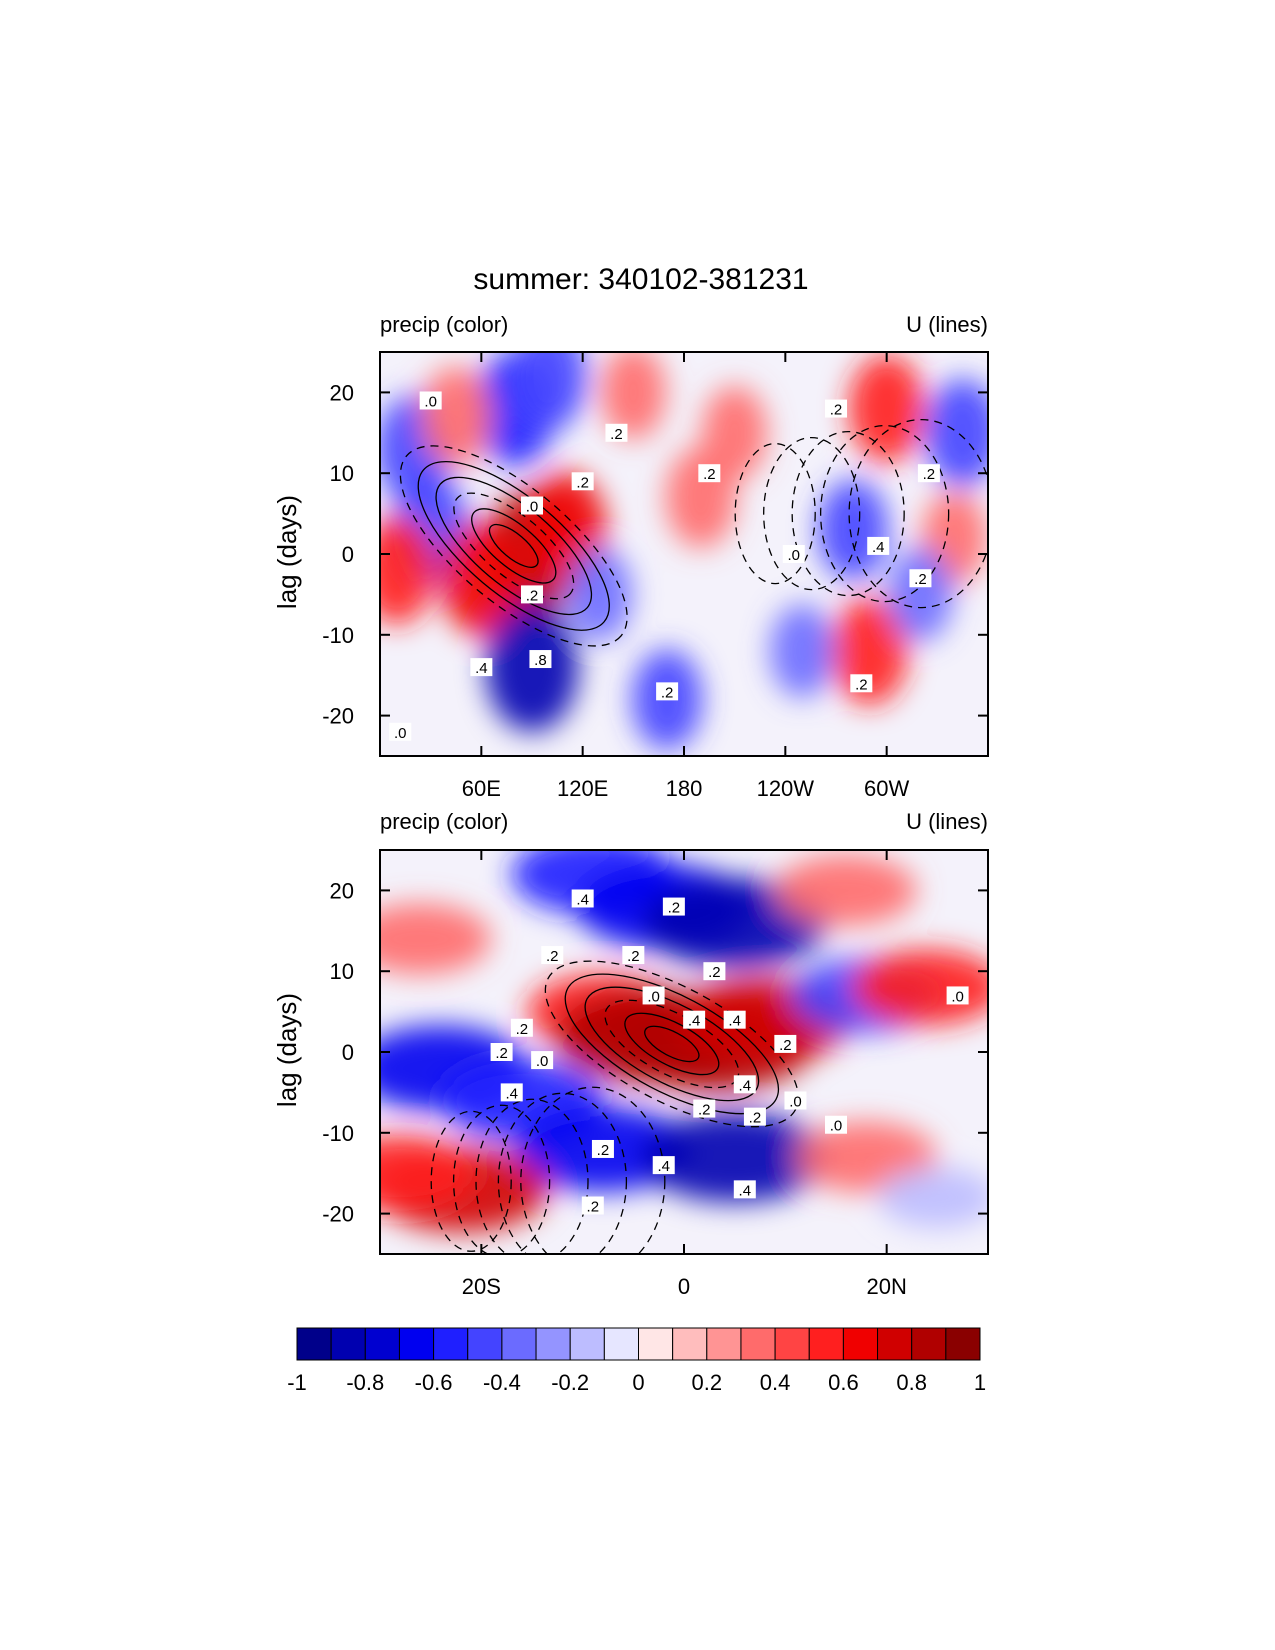  What do you see at coordinates (481, 788) in the screenshot?
I see `x-tick-label: 60E` at bounding box center [481, 788].